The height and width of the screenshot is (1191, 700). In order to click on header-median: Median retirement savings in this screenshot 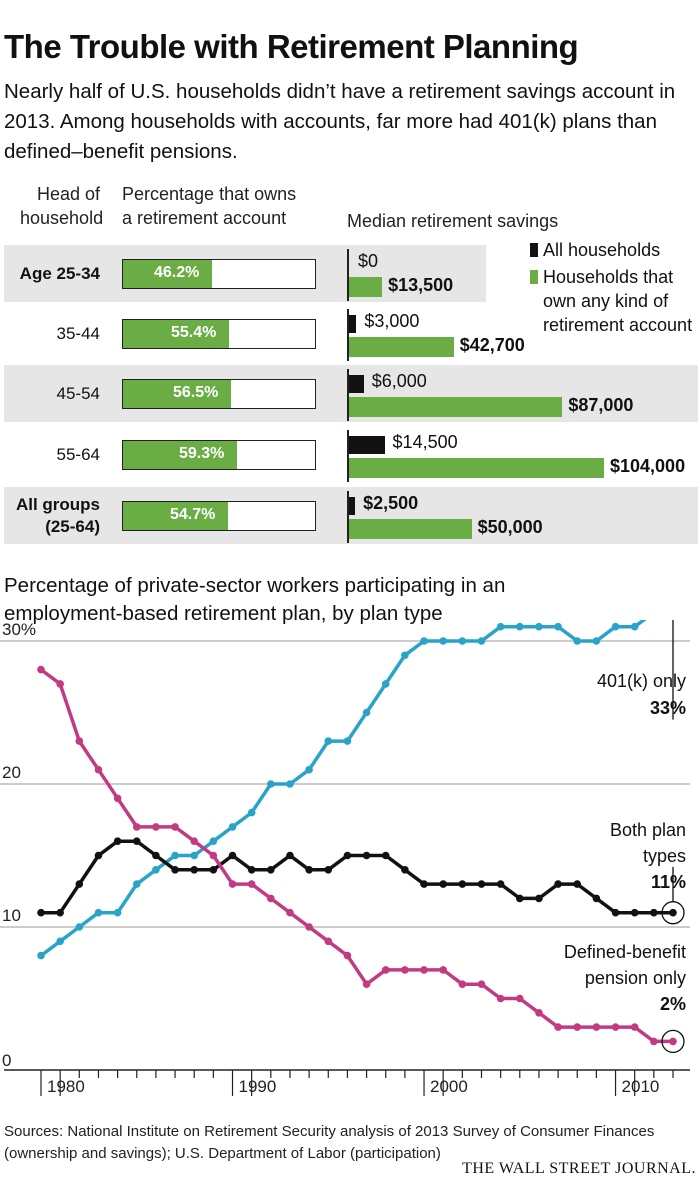, I will do `click(453, 221)`.